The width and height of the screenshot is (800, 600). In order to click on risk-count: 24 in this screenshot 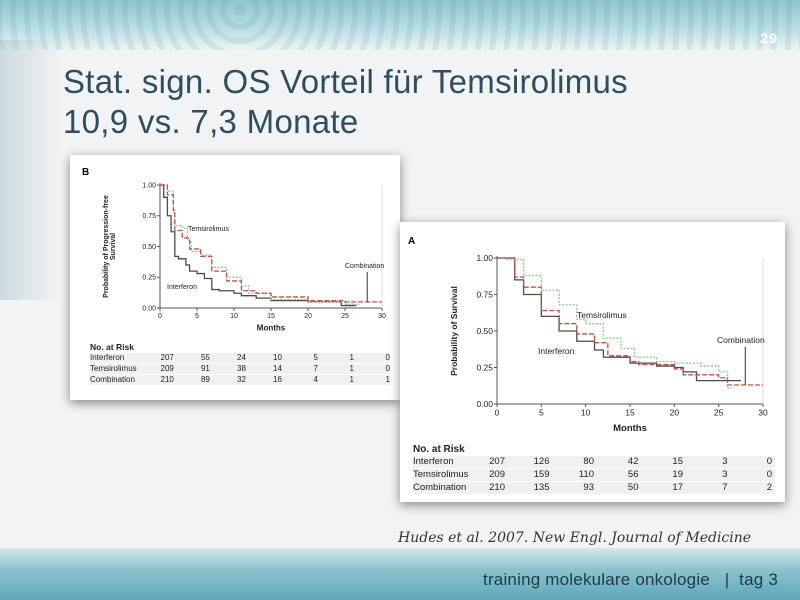, I will do `click(241, 357)`.